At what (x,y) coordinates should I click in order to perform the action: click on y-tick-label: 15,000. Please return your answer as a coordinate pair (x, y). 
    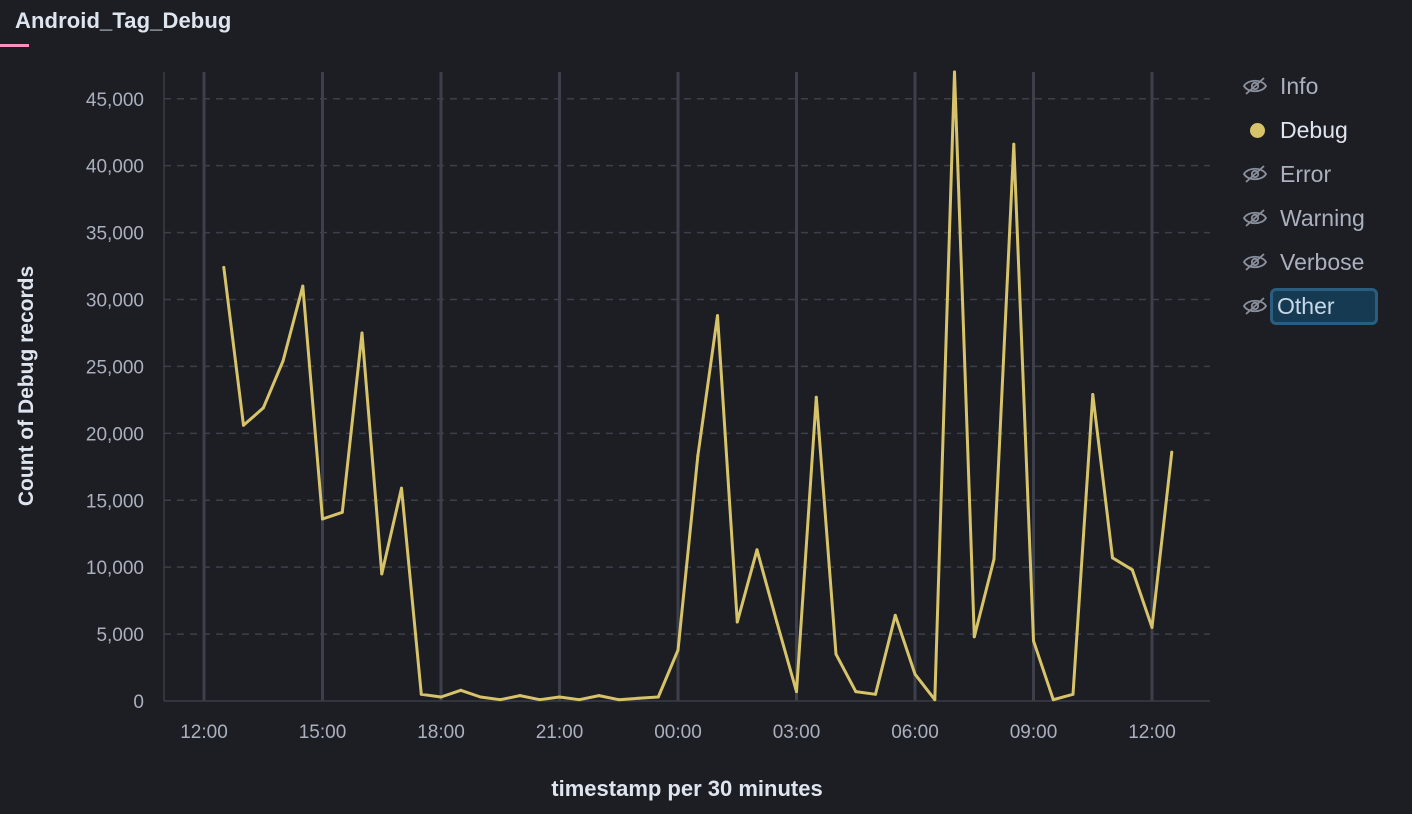
    Looking at the image, I should click on (115, 501).